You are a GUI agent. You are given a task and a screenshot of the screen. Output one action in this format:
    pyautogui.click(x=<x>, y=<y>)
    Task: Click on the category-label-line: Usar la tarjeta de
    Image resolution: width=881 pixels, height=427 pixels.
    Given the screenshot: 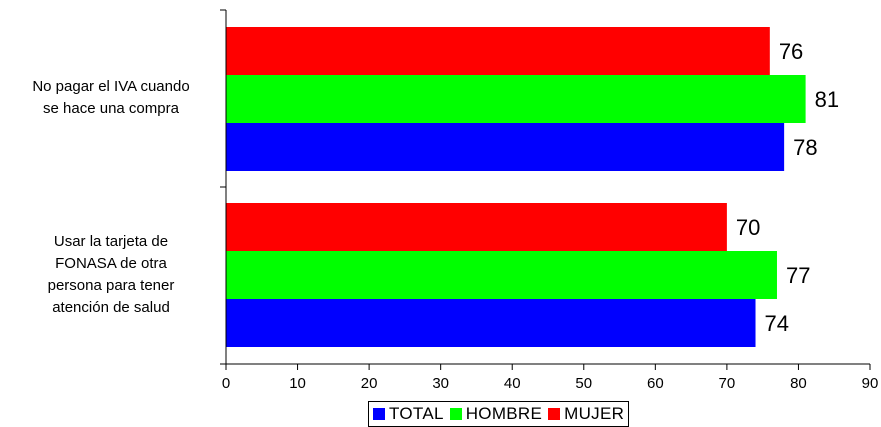 What is the action you would take?
    pyautogui.click(x=111, y=241)
    